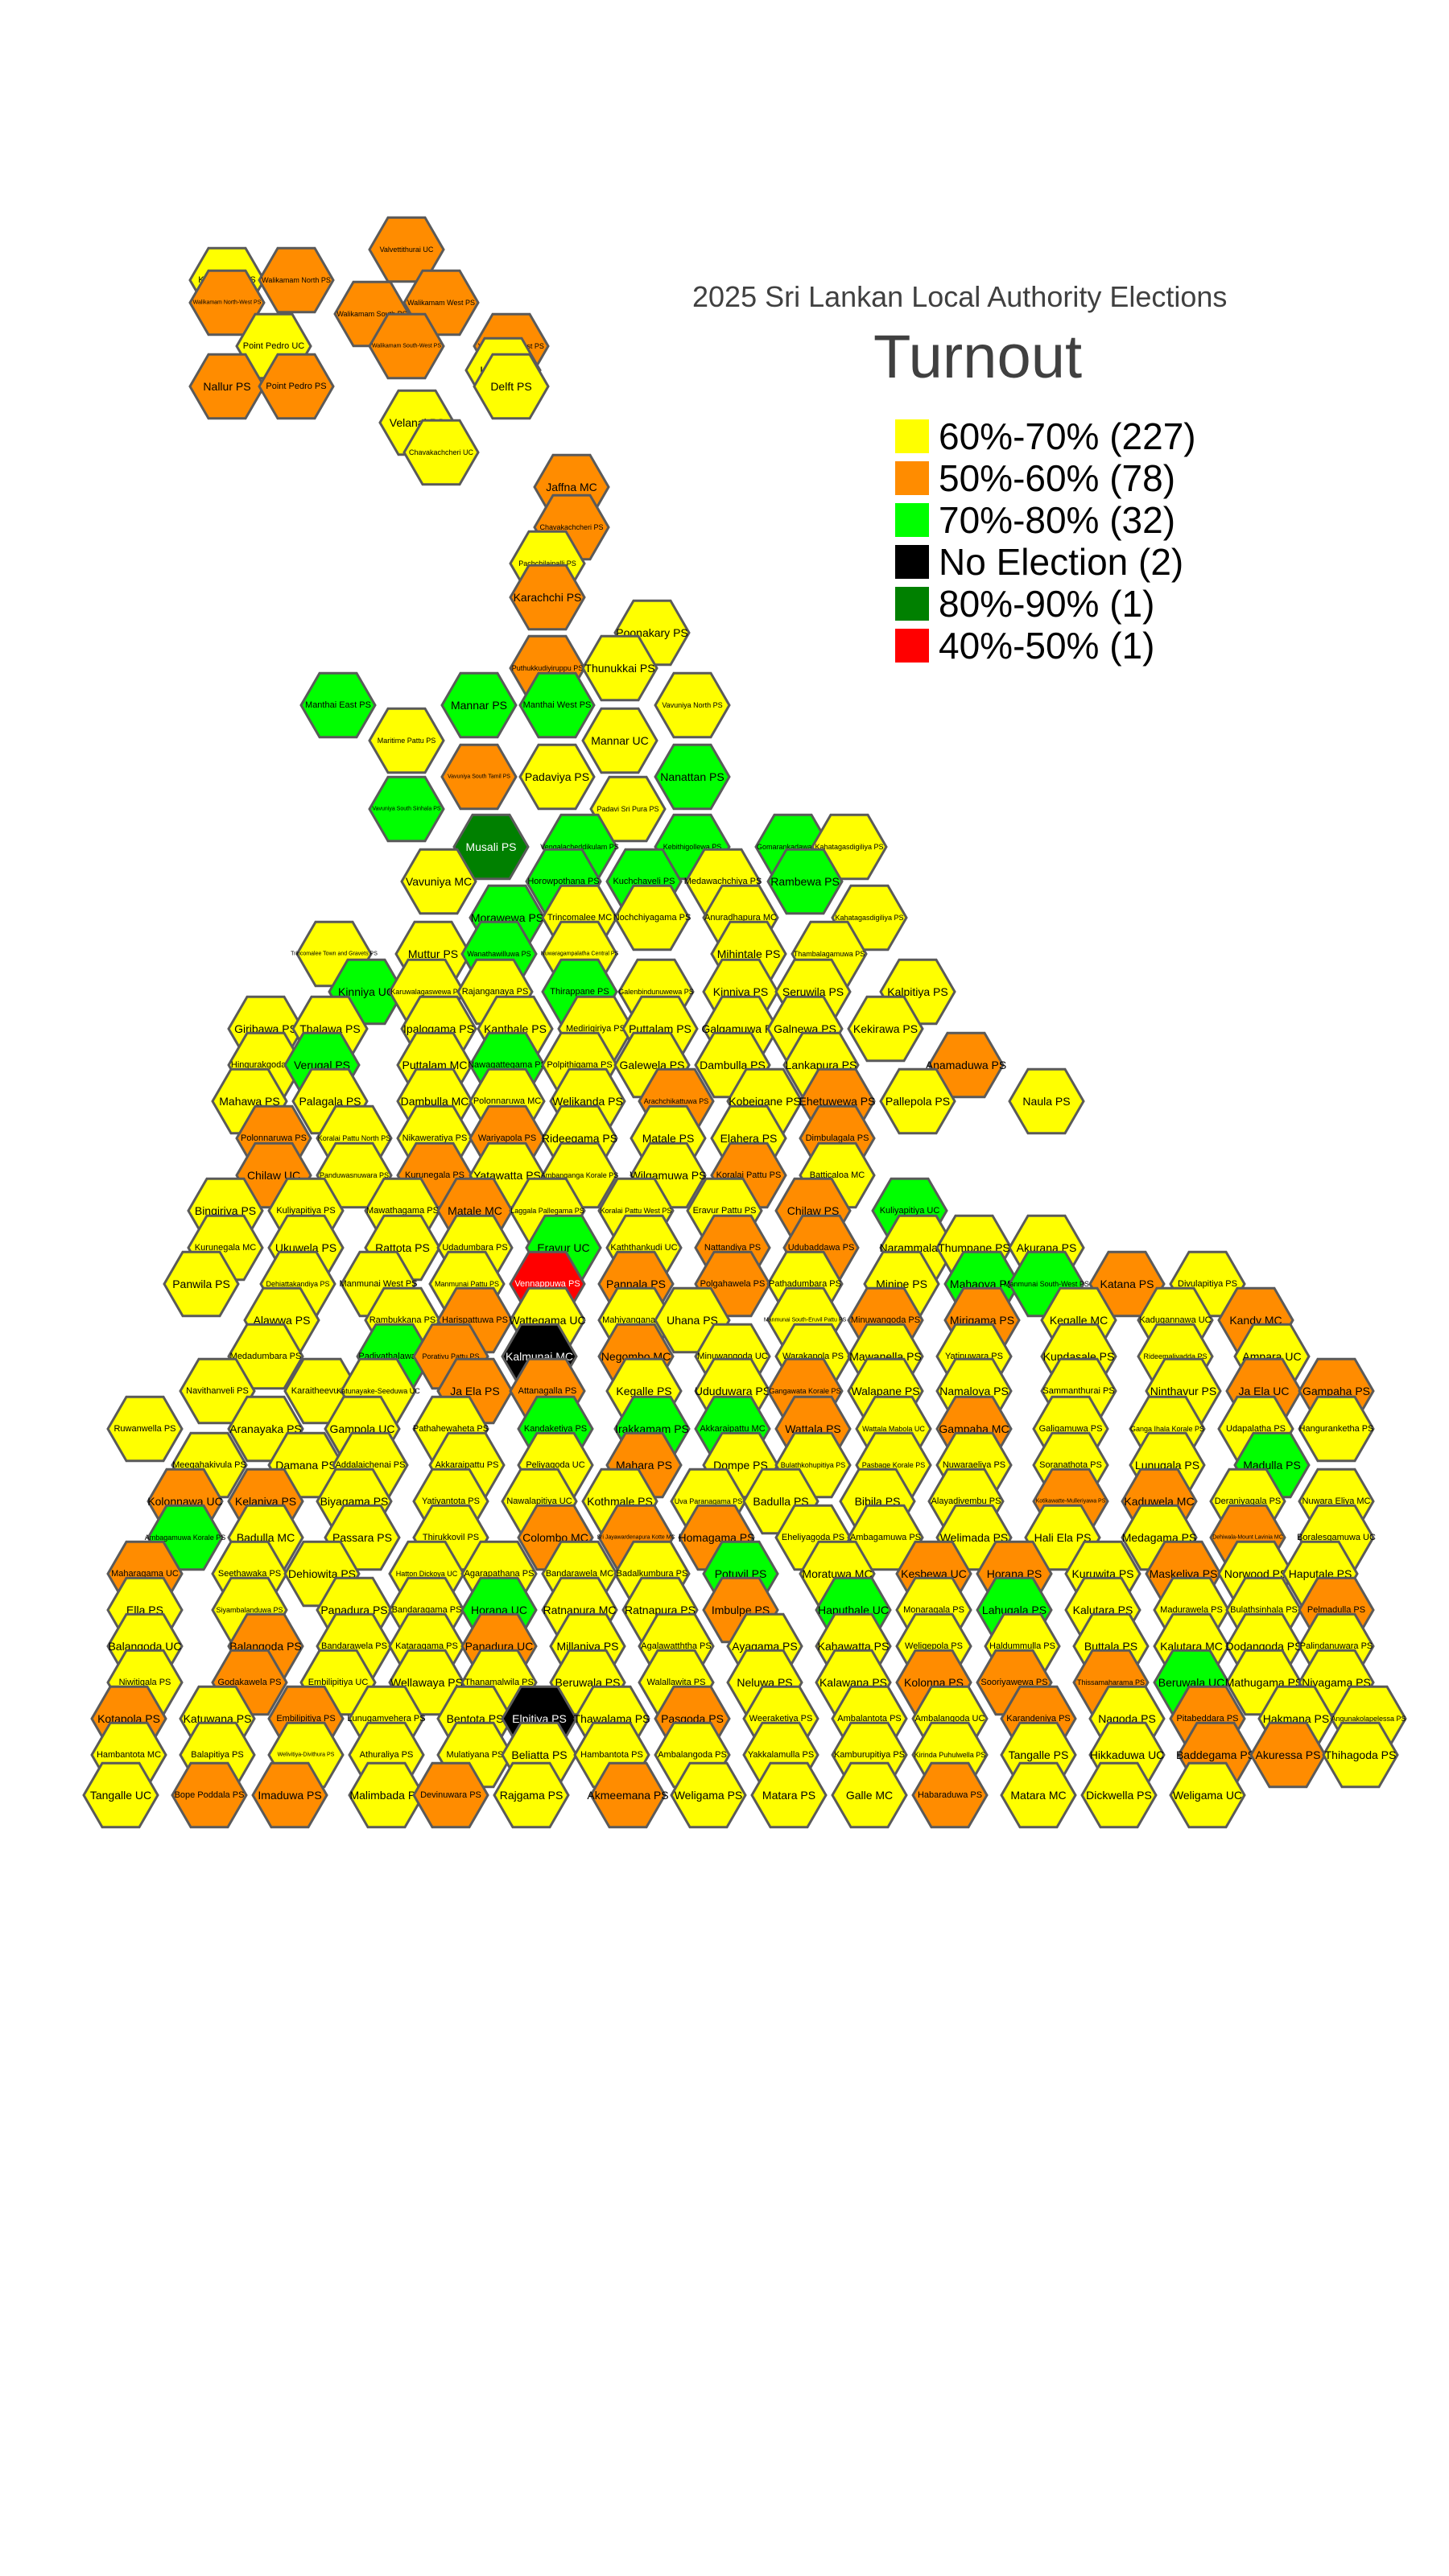 Image resolution: width=1449 pixels, height=2576 pixels. Describe the element at coordinates (813, 1537) in the screenshot. I see `area-label: Eheliyagoda PS` at that location.